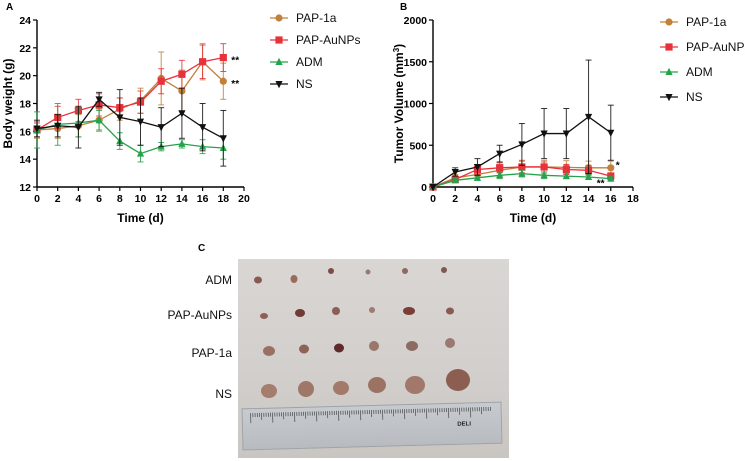 The height and width of the screenshot is (461, 745). Describe the element at coordinates (715, 47) in the screenshot. I see `panel-b-legend-label-pap-aunps: PAP-AuNPs` at that location.